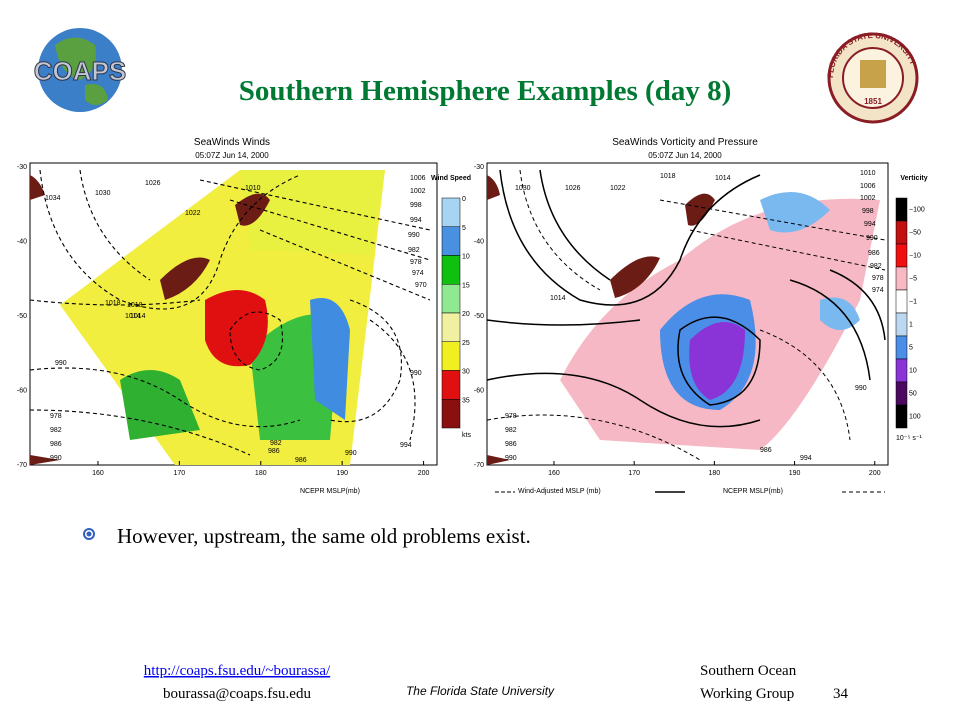 Image resolution: width=960 pixels, height=720 pixels. Describe the element at coordinates (421, 285) in the screenshot. I see `contour-label: 970` at that location.